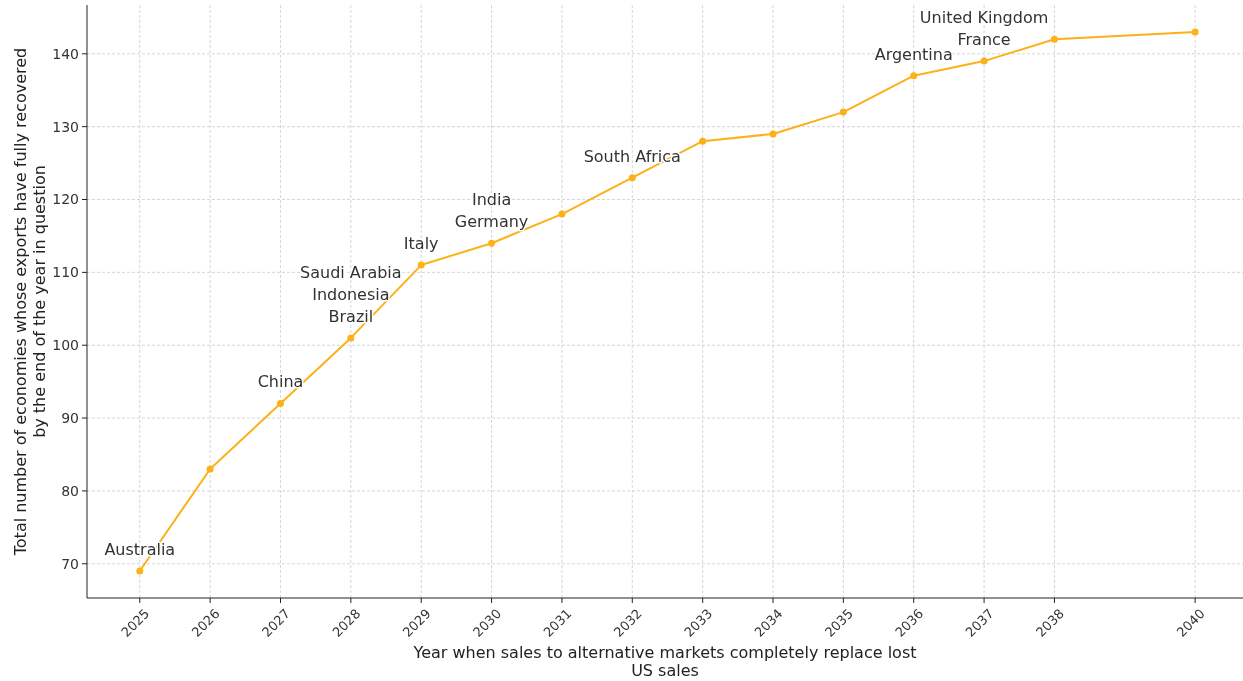  Describe the element at coordinates (65, 126) in the screenshot. I see `y-tick-label: 130` at that location.